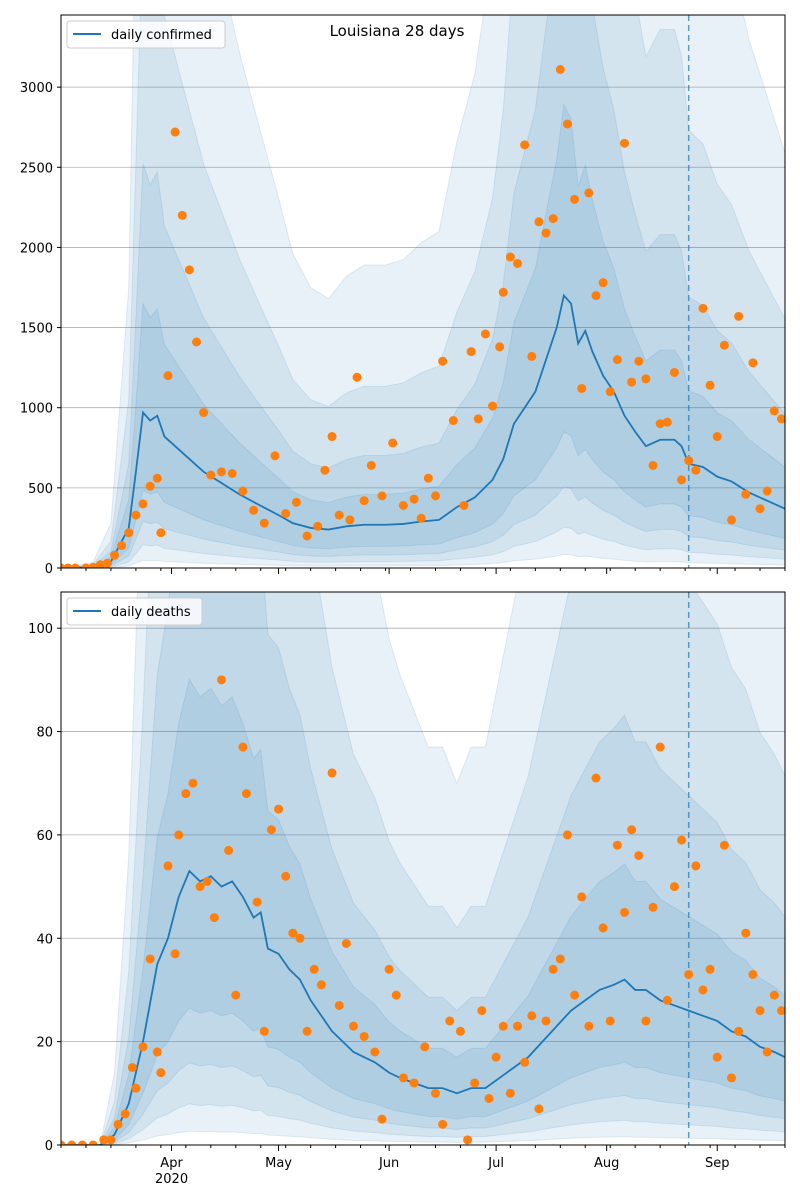  What do you see at coordinates (36, 248) in the screenshot?
I see `y-tick-label: 2000` at bounding box center [36, 248].